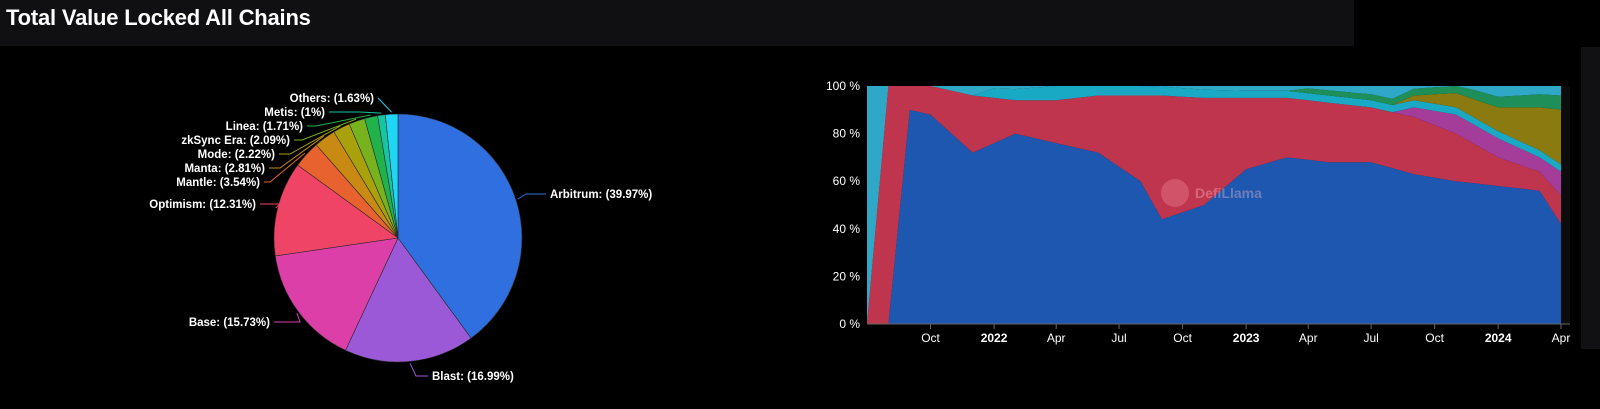 This screenshot has width=1600, height=409. I want to click on pie-label: Arbitrum: (39.97%), so click(601, 195).